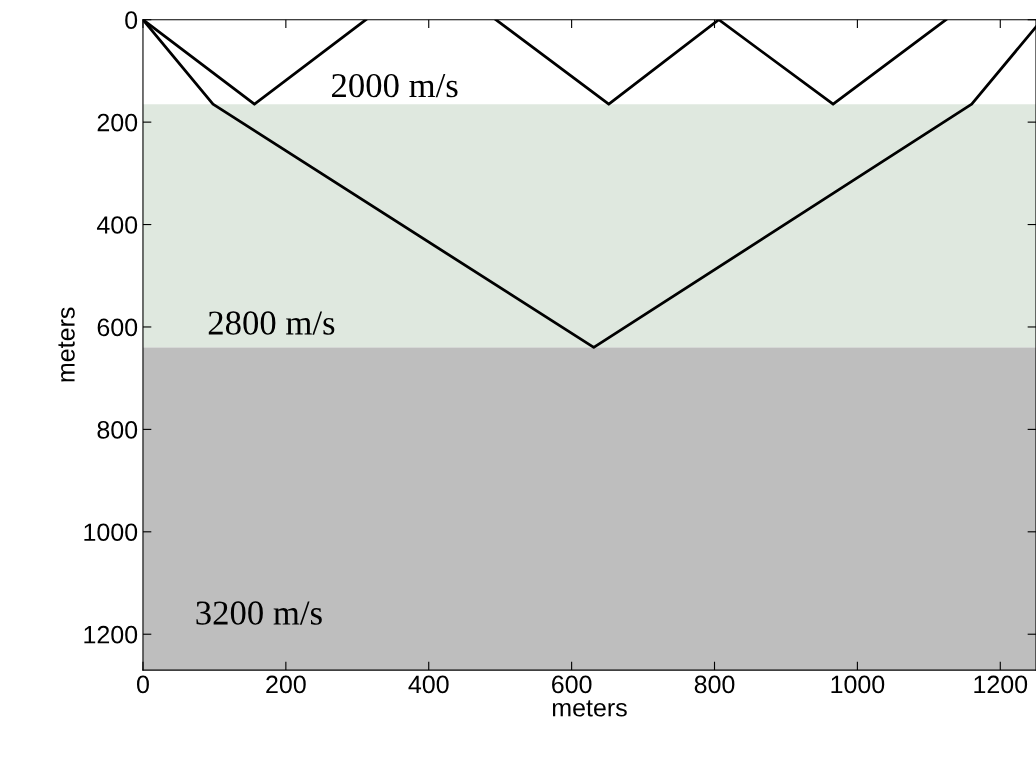  Describe the element at coordinates (395, 85) in the screenshot. I see `annotation: 2000 m/s` at that location.